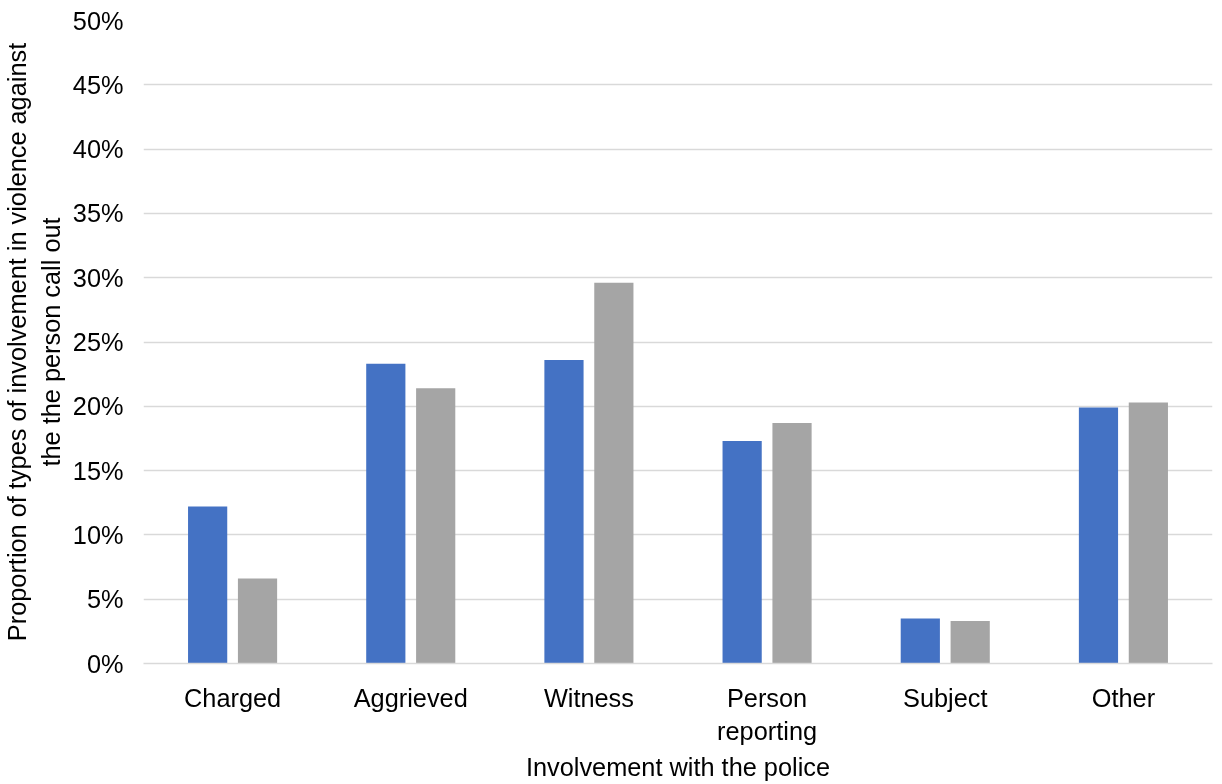  What do you see at coordinates (767, 714) in the screenshot?
I see `x-tick-label: Person reporting` at bounding box center [767, 714].